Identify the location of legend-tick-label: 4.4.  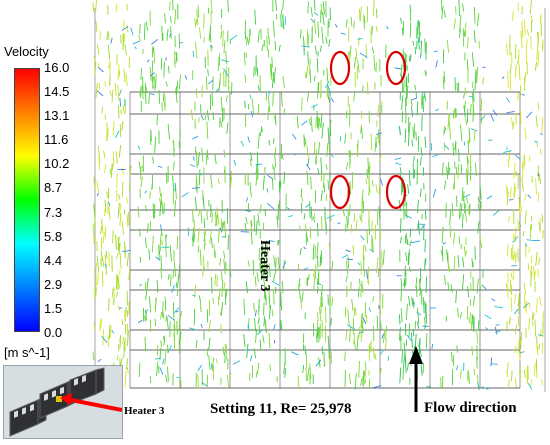
(53, 260).